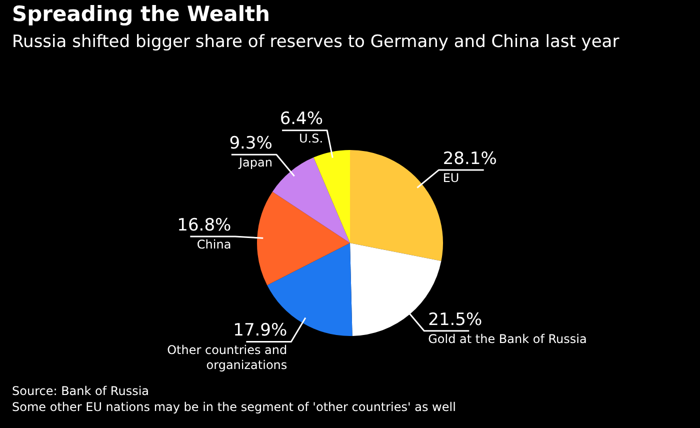 The image size is (700, 428). What do you see at coordinates (214, 245) in the screenshot?
I see `slice-label: China` at bounding box center [214, 245].